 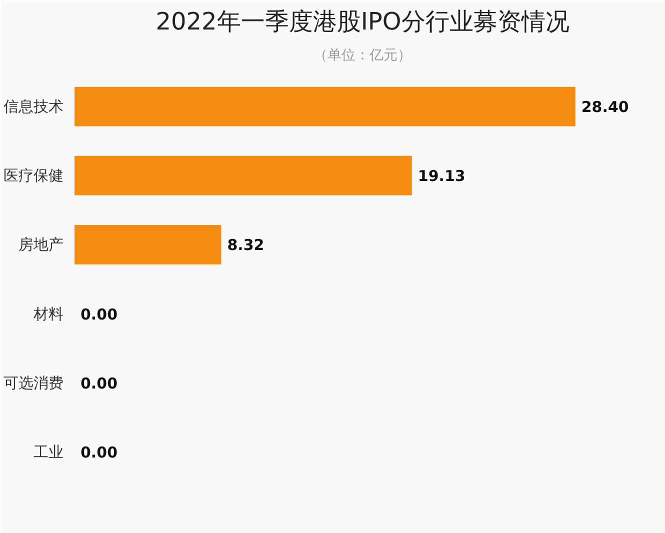 I want to click on data-label: 8.32, so click(x=245, y=245).